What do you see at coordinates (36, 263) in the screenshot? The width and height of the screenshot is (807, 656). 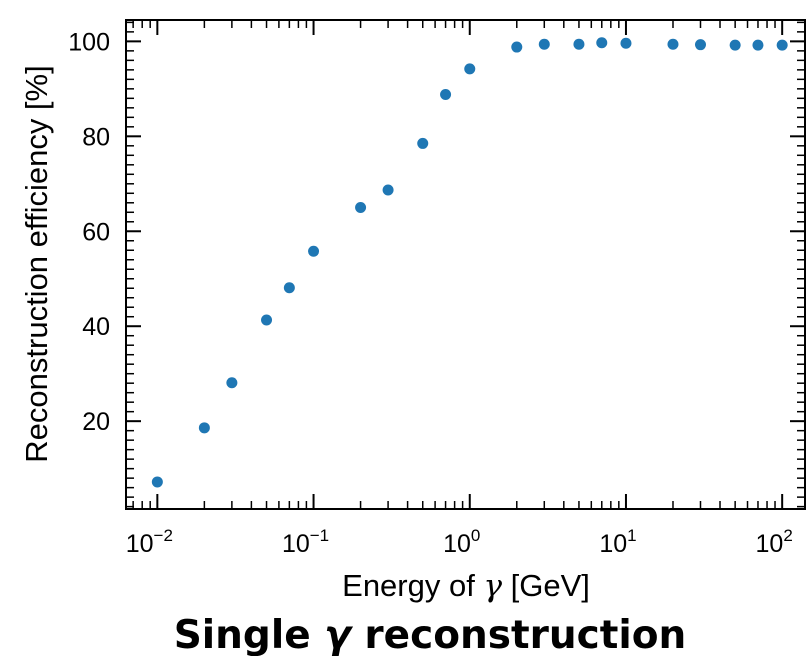 I see `y-axis-label: Reconstruction efficiency [%]` at bounding box center [36, 263].